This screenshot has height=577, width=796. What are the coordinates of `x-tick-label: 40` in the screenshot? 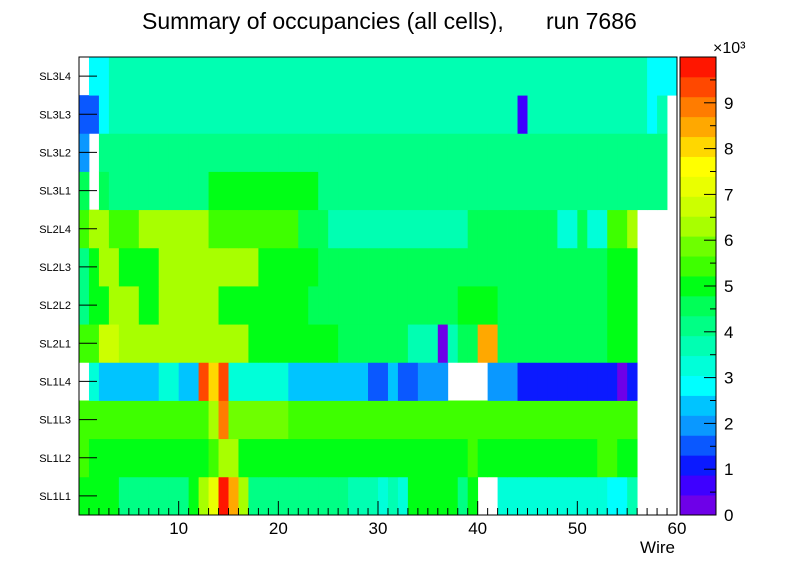 It's located at (477, 528).